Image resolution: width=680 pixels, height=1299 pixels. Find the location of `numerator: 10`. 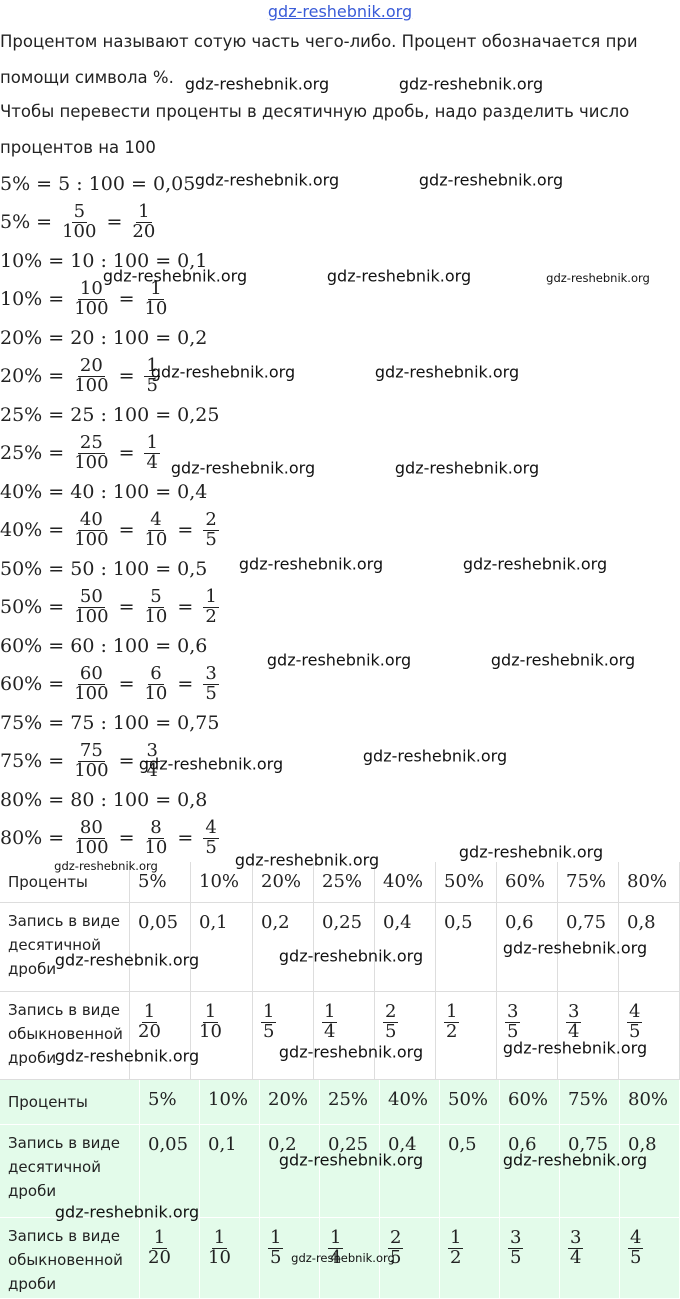

numerator: 10 is located at coordinates (91, 288).